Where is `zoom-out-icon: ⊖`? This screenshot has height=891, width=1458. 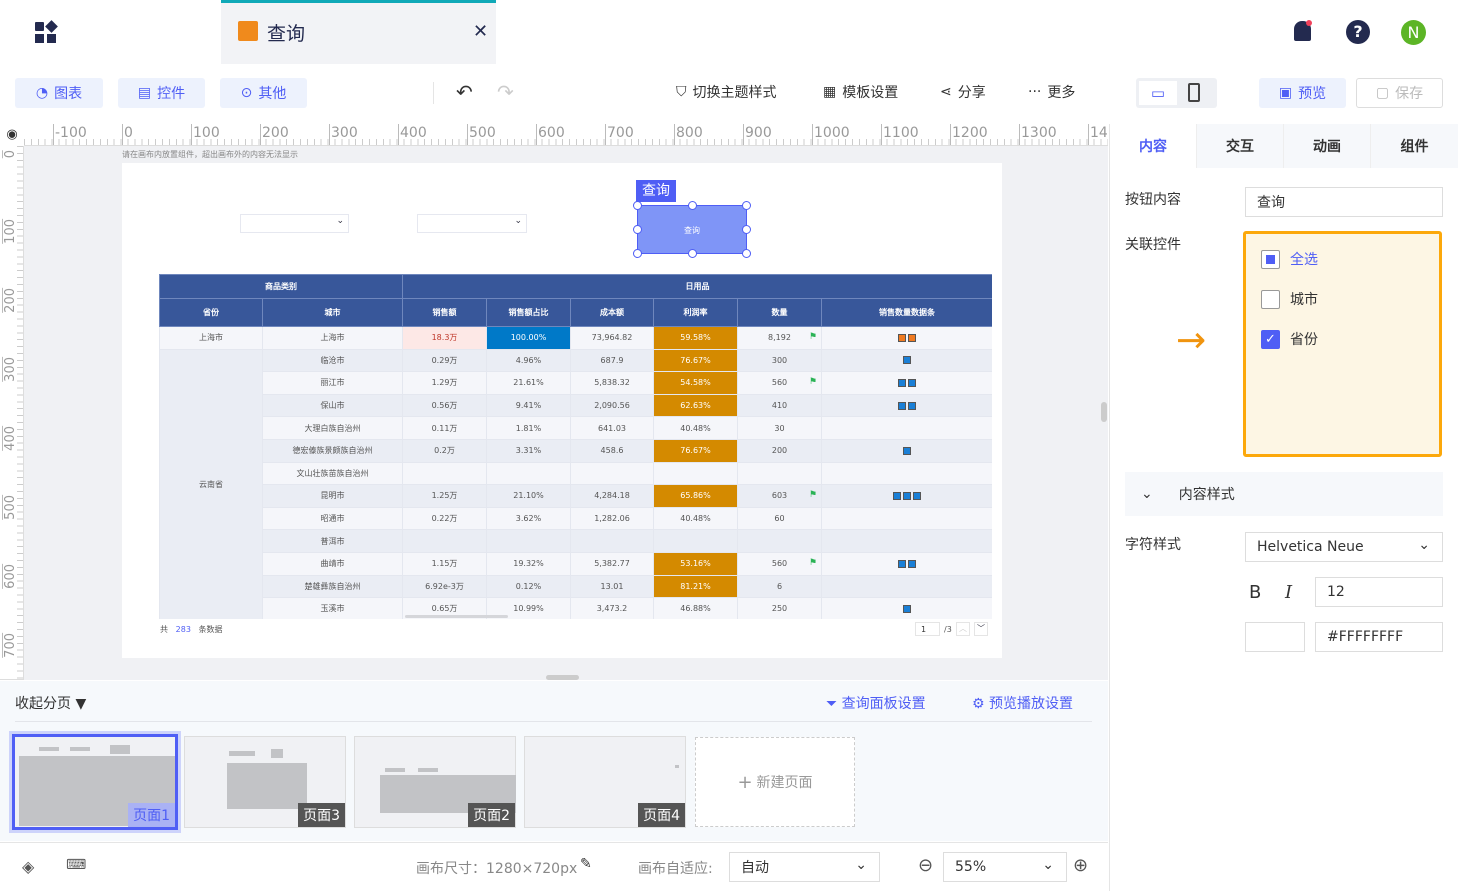 zoom-out-icon: ⊖ is located at coordinates (926, 865).